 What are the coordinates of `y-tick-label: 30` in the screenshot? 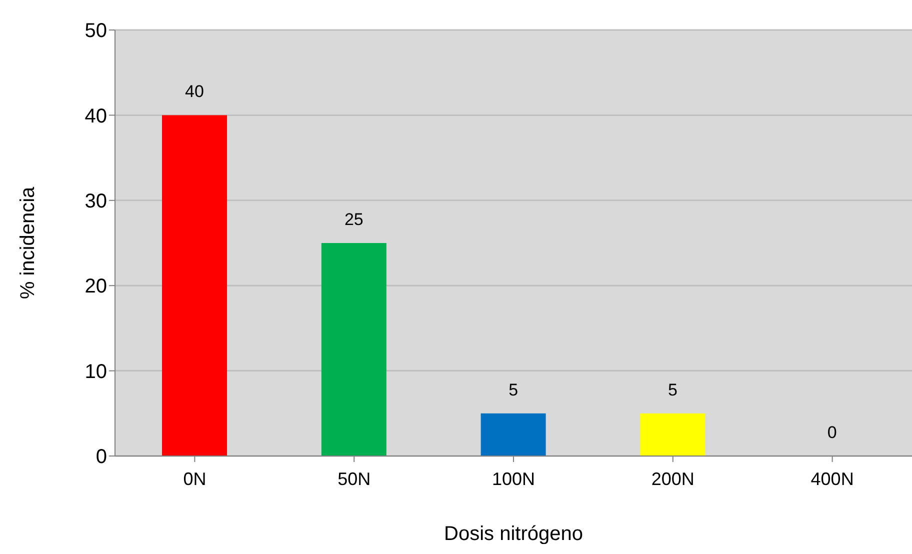 It's located at (95, 201).